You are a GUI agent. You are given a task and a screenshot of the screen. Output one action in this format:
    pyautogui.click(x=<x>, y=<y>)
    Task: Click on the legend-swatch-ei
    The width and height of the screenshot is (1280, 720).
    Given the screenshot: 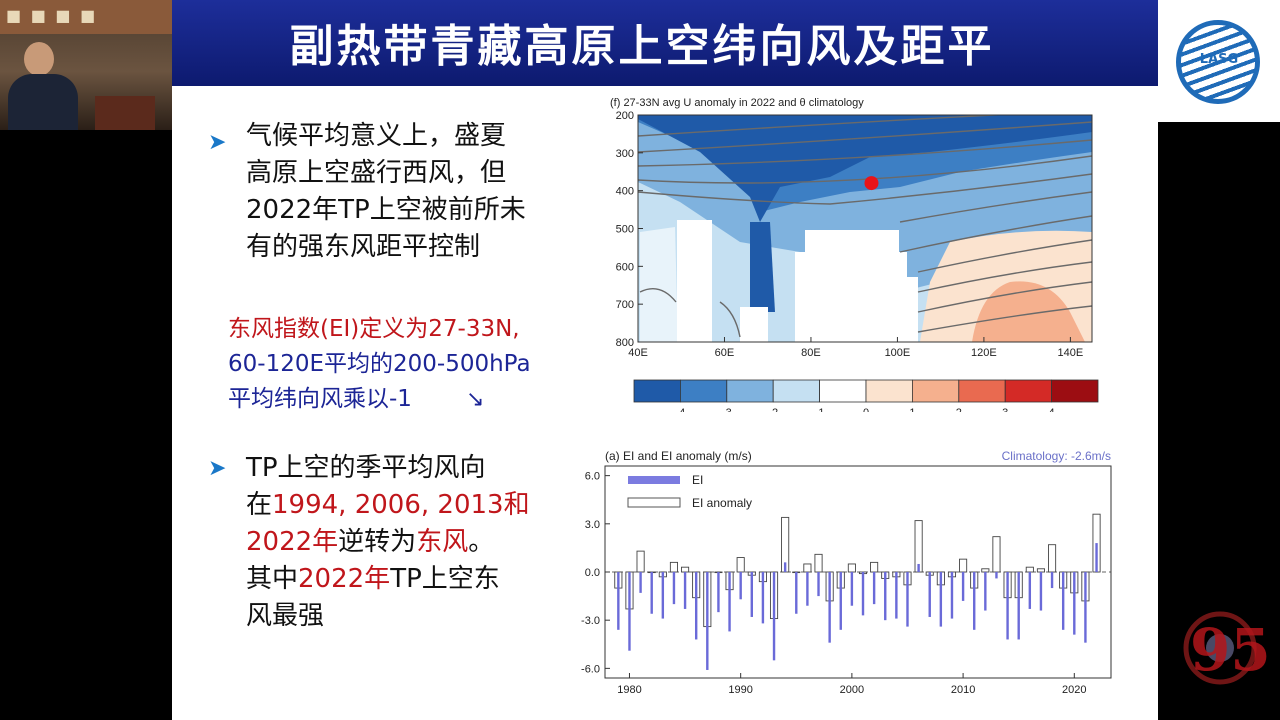 What is the action you would take?
    pyautogui.click(x=654, y=480)
    